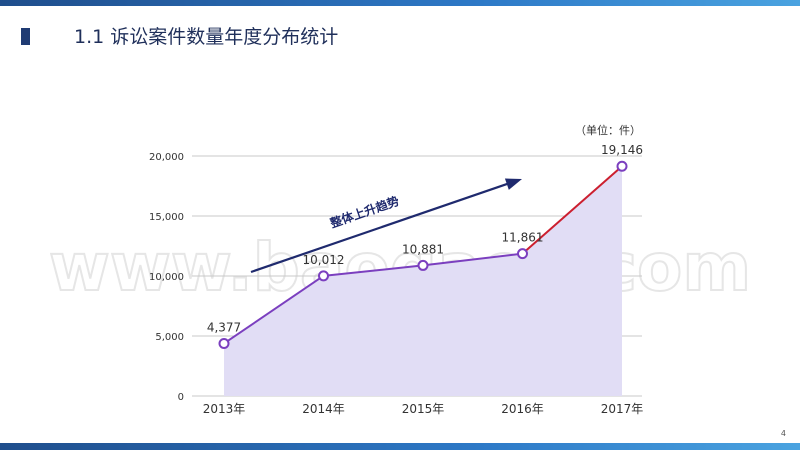 Image resolution: width=800 pixels, height=450 pixels. Describe the element at coordinates (572, 210) in the screenshot. I see `highlight-line-segment` at that location.